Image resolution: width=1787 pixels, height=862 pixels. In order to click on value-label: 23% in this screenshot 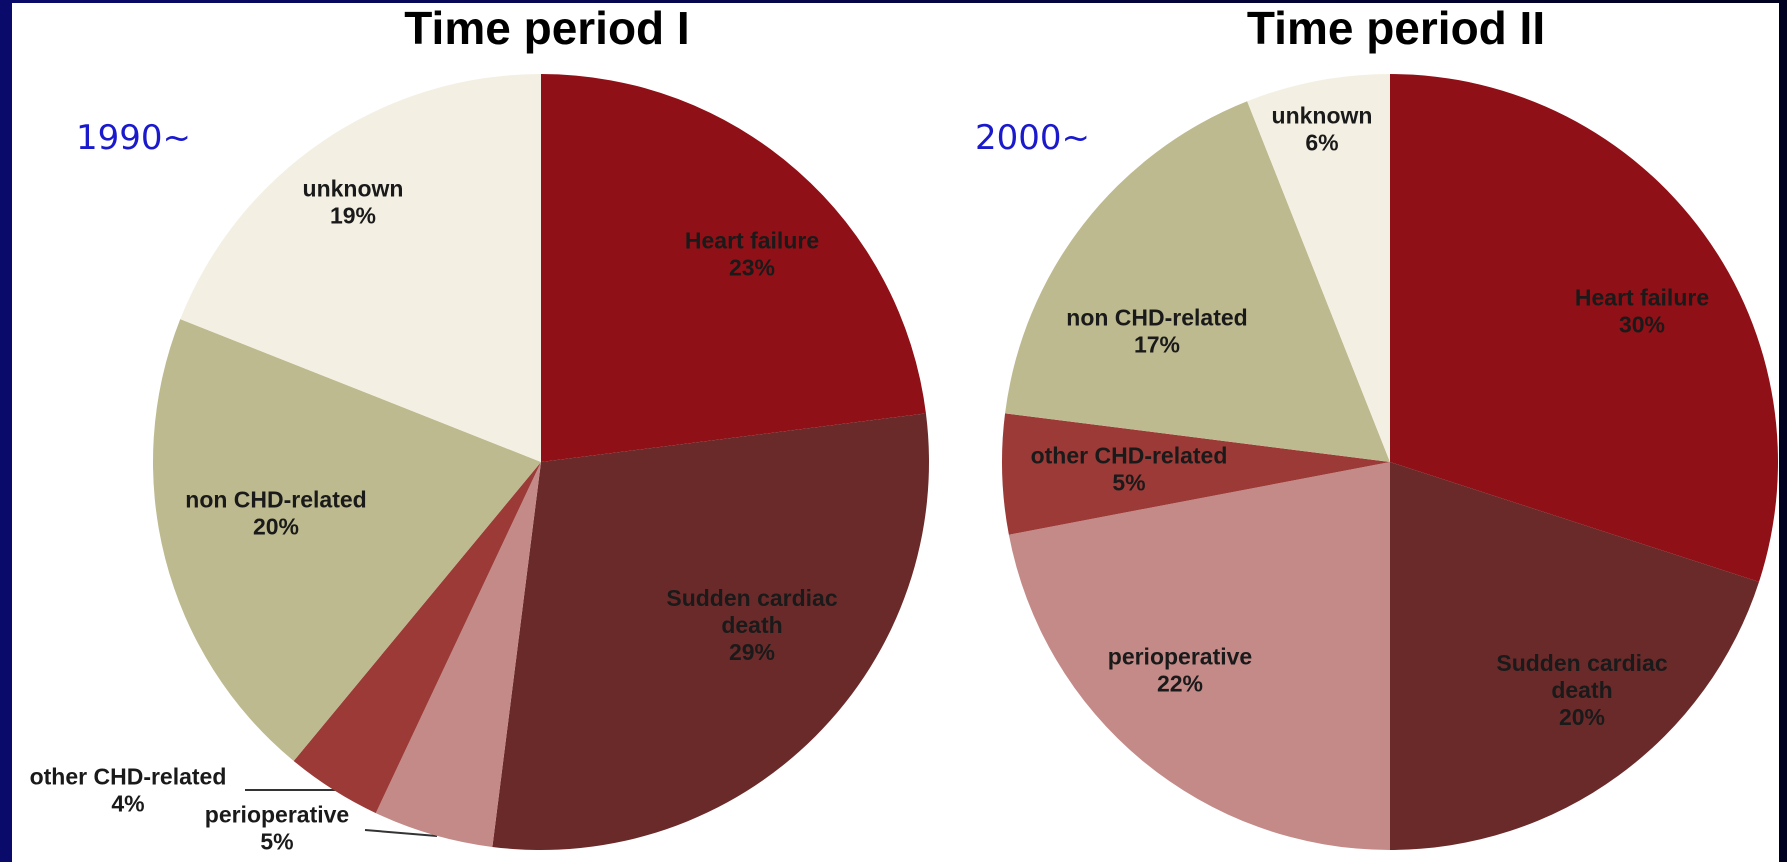, I will do `click(752, 268)`.